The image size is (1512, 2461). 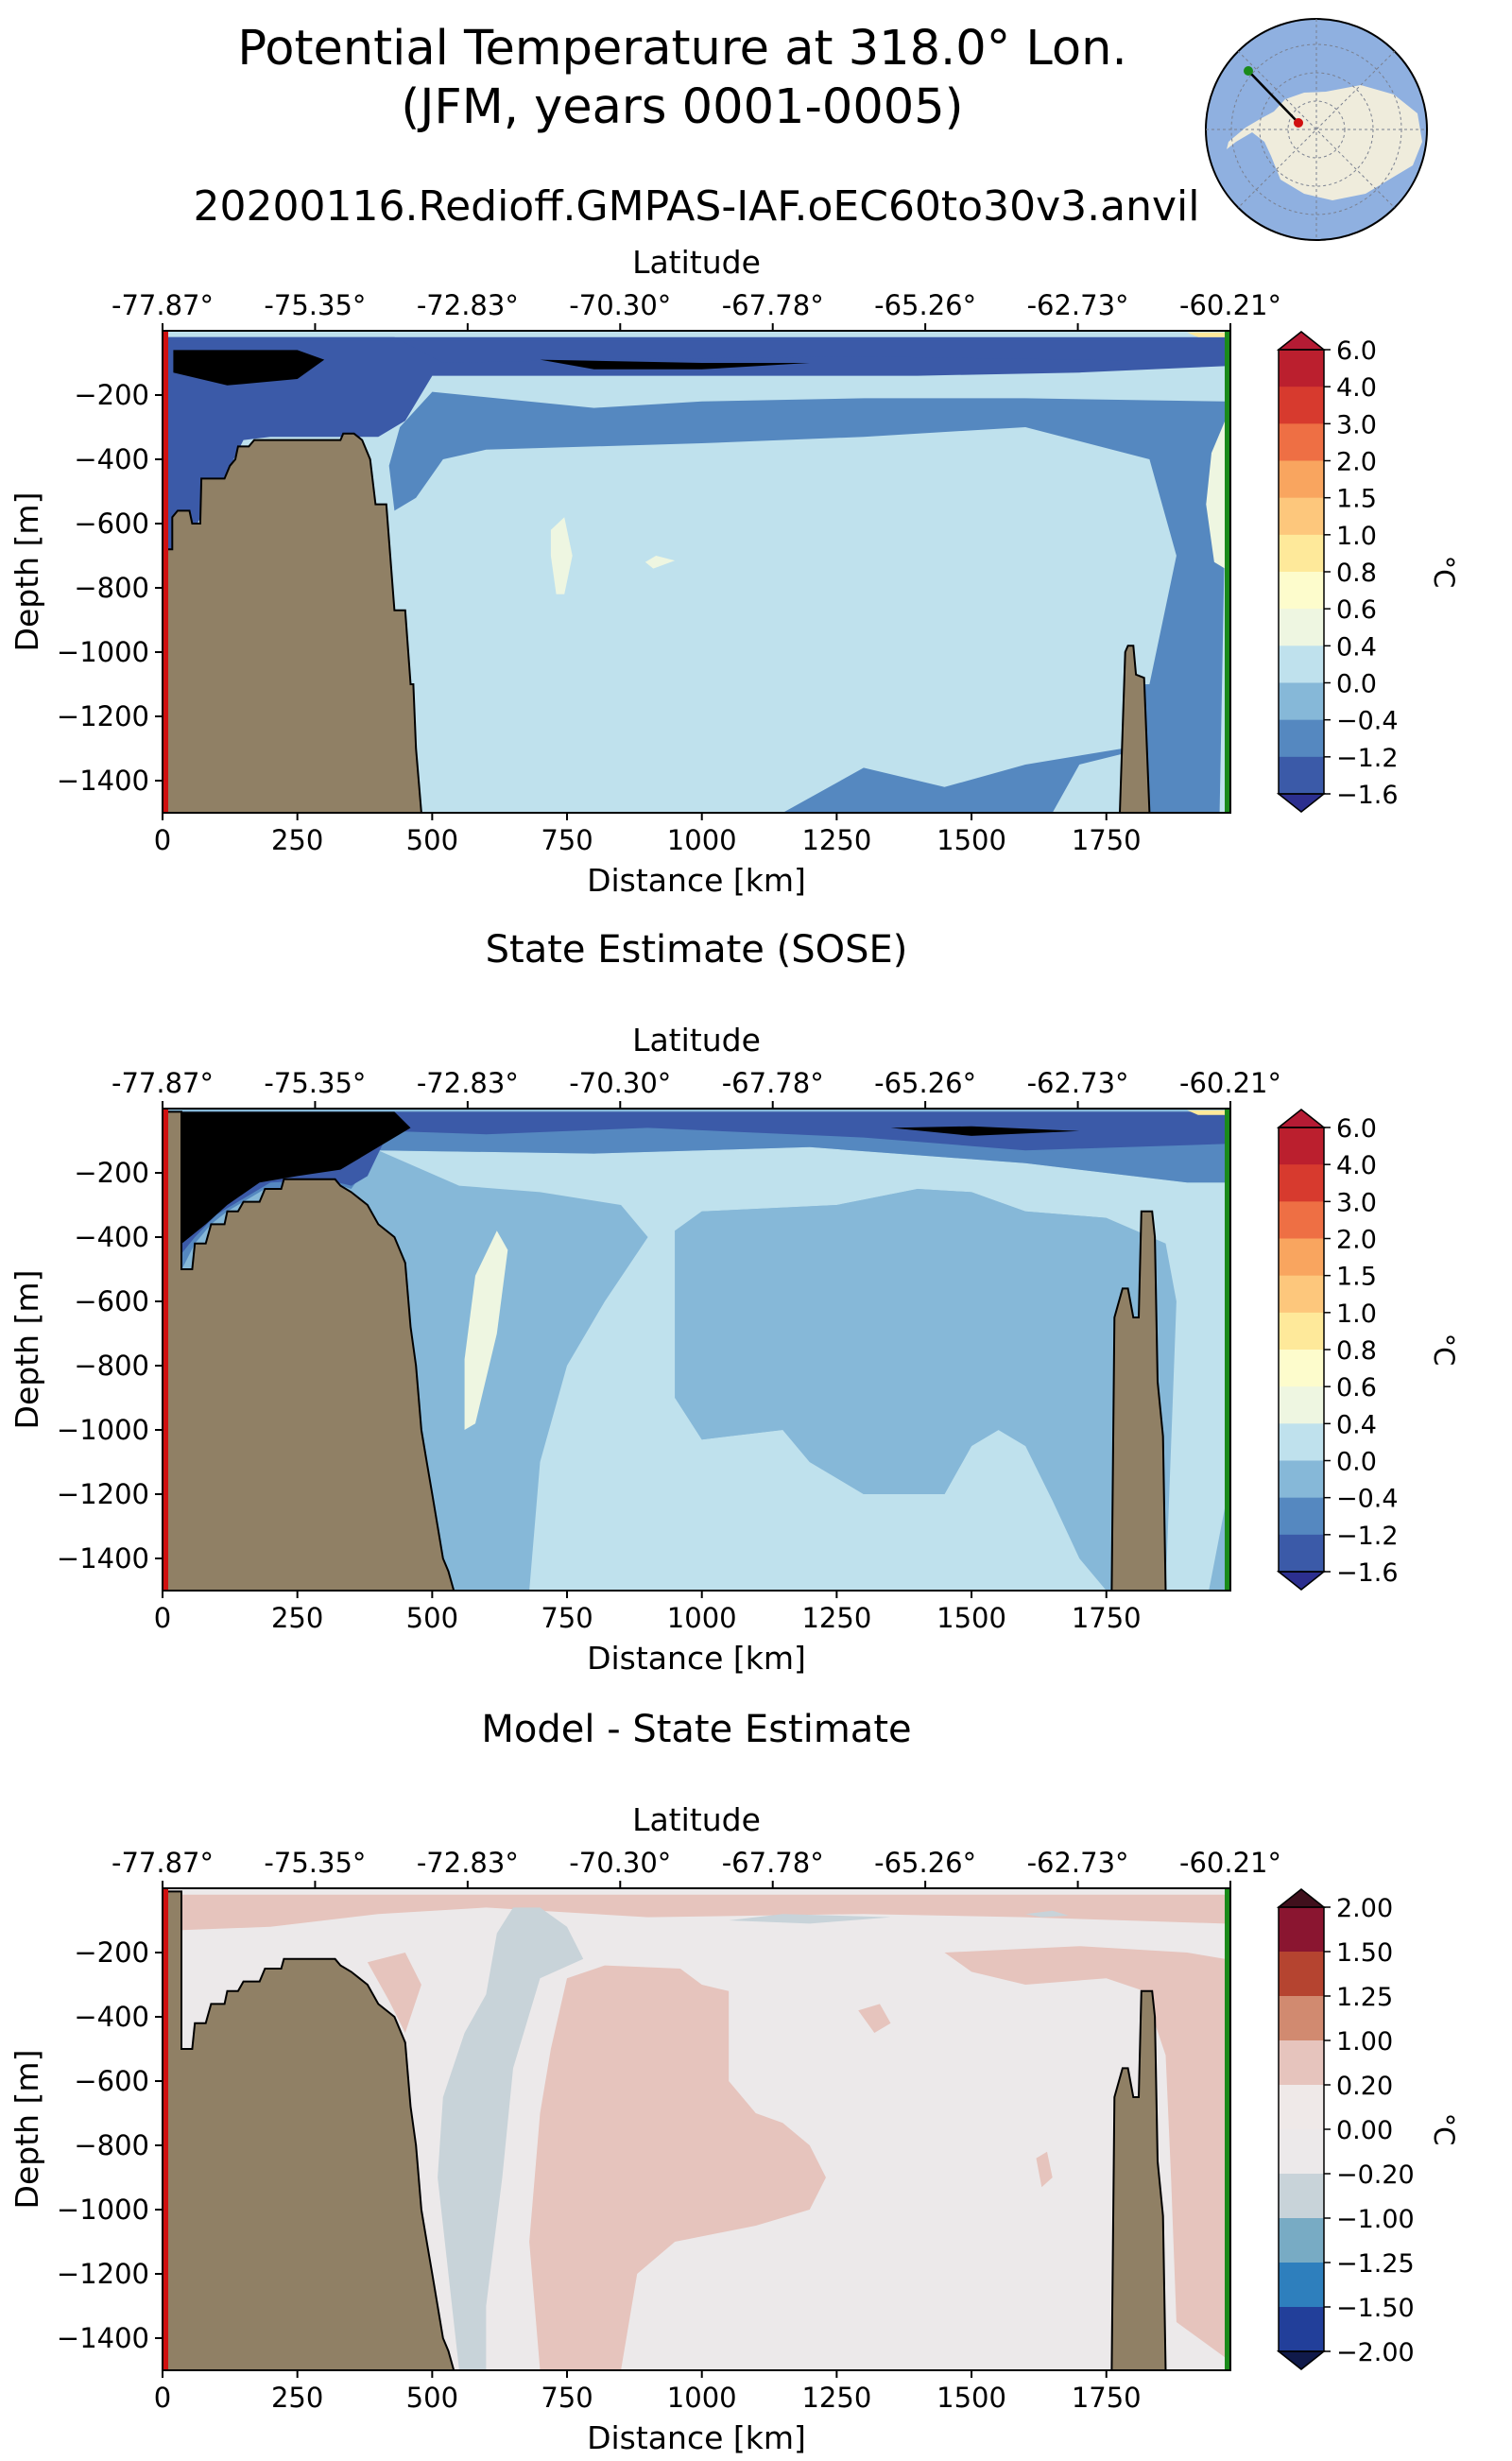 I want to click on x-tick-label: 250, so click(x=297, y=1618).